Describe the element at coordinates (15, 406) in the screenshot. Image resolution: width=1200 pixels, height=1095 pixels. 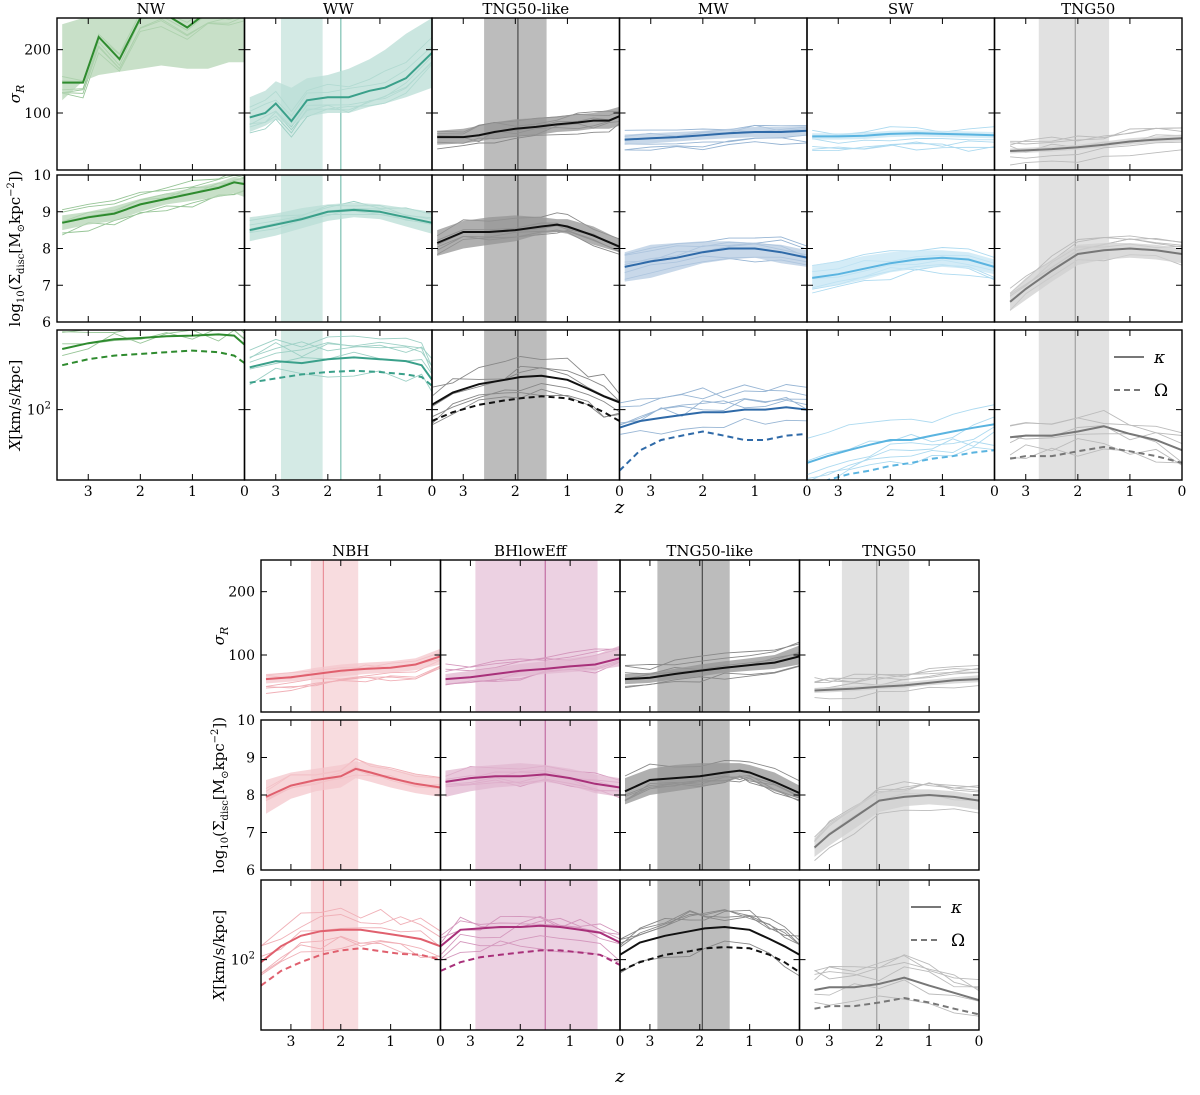
I see `y-axis-label: X[km/s/kpc]` at that location.